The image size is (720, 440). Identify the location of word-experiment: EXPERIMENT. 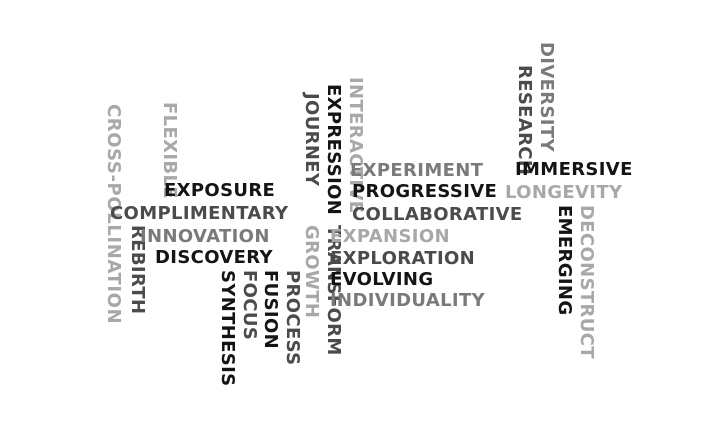
(417, 170).